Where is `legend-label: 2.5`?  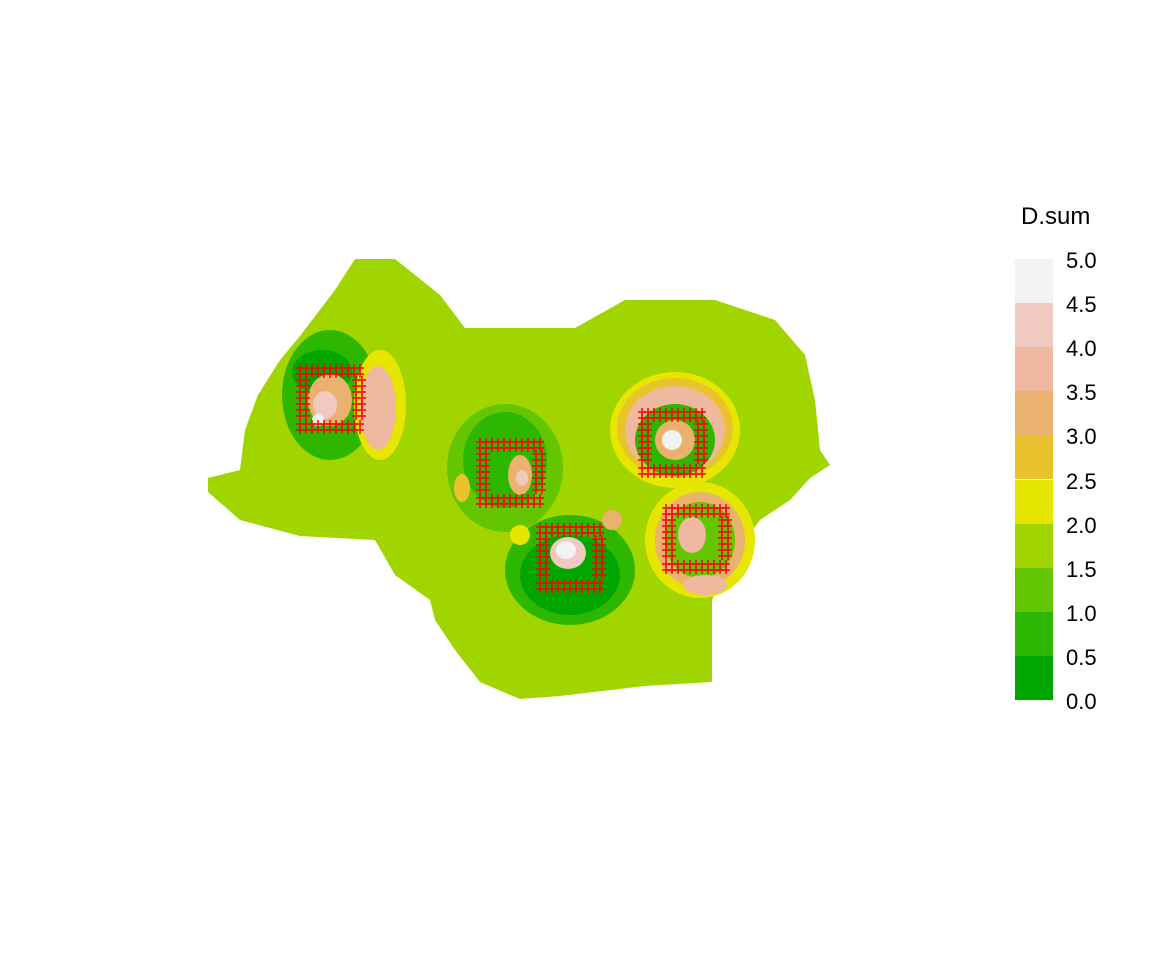
legend-label: 2.5 is located at coordinates (1081, 481).